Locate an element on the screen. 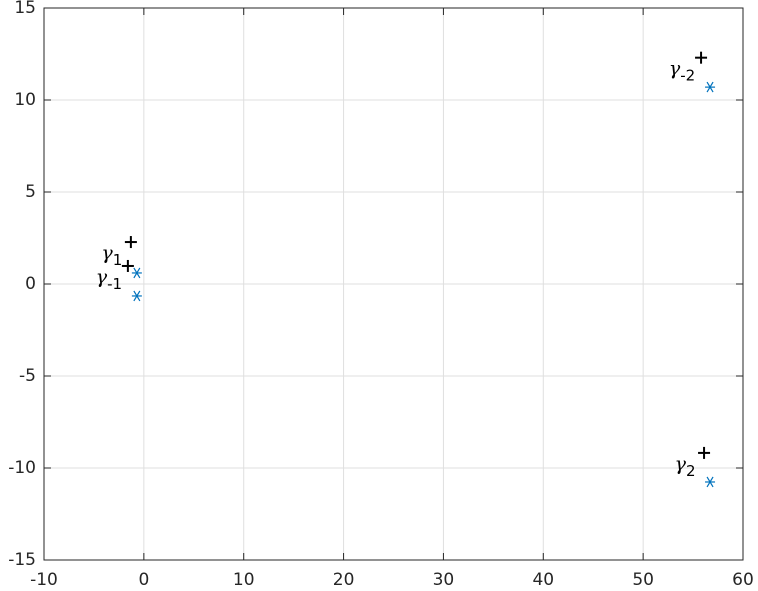 The height and width of the screenshot is (591, 758). point-label: γ-1 is located at coordinates (109, 279).